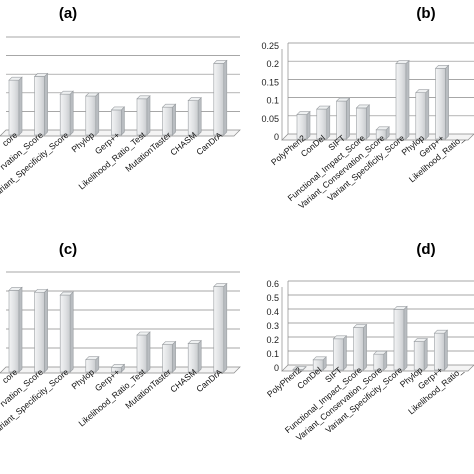  What do you see at coordinates (425, 13) in the screenshot?
I see `panel-label-b: (b)` at bounding box center [425, 13].